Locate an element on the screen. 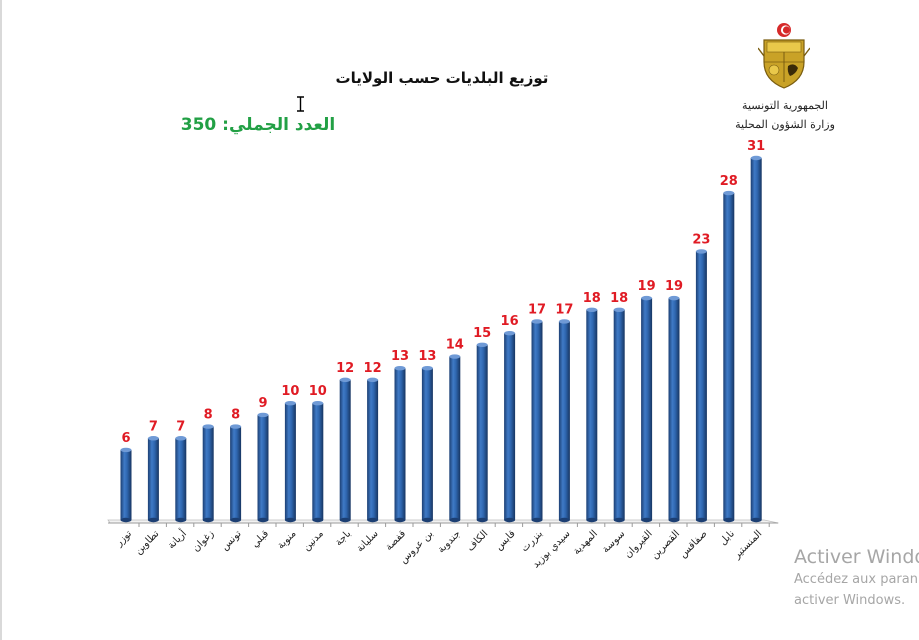 The height and width of the screenshot is (640, 919). value-label: 7 is located at coordinates (153, 426).